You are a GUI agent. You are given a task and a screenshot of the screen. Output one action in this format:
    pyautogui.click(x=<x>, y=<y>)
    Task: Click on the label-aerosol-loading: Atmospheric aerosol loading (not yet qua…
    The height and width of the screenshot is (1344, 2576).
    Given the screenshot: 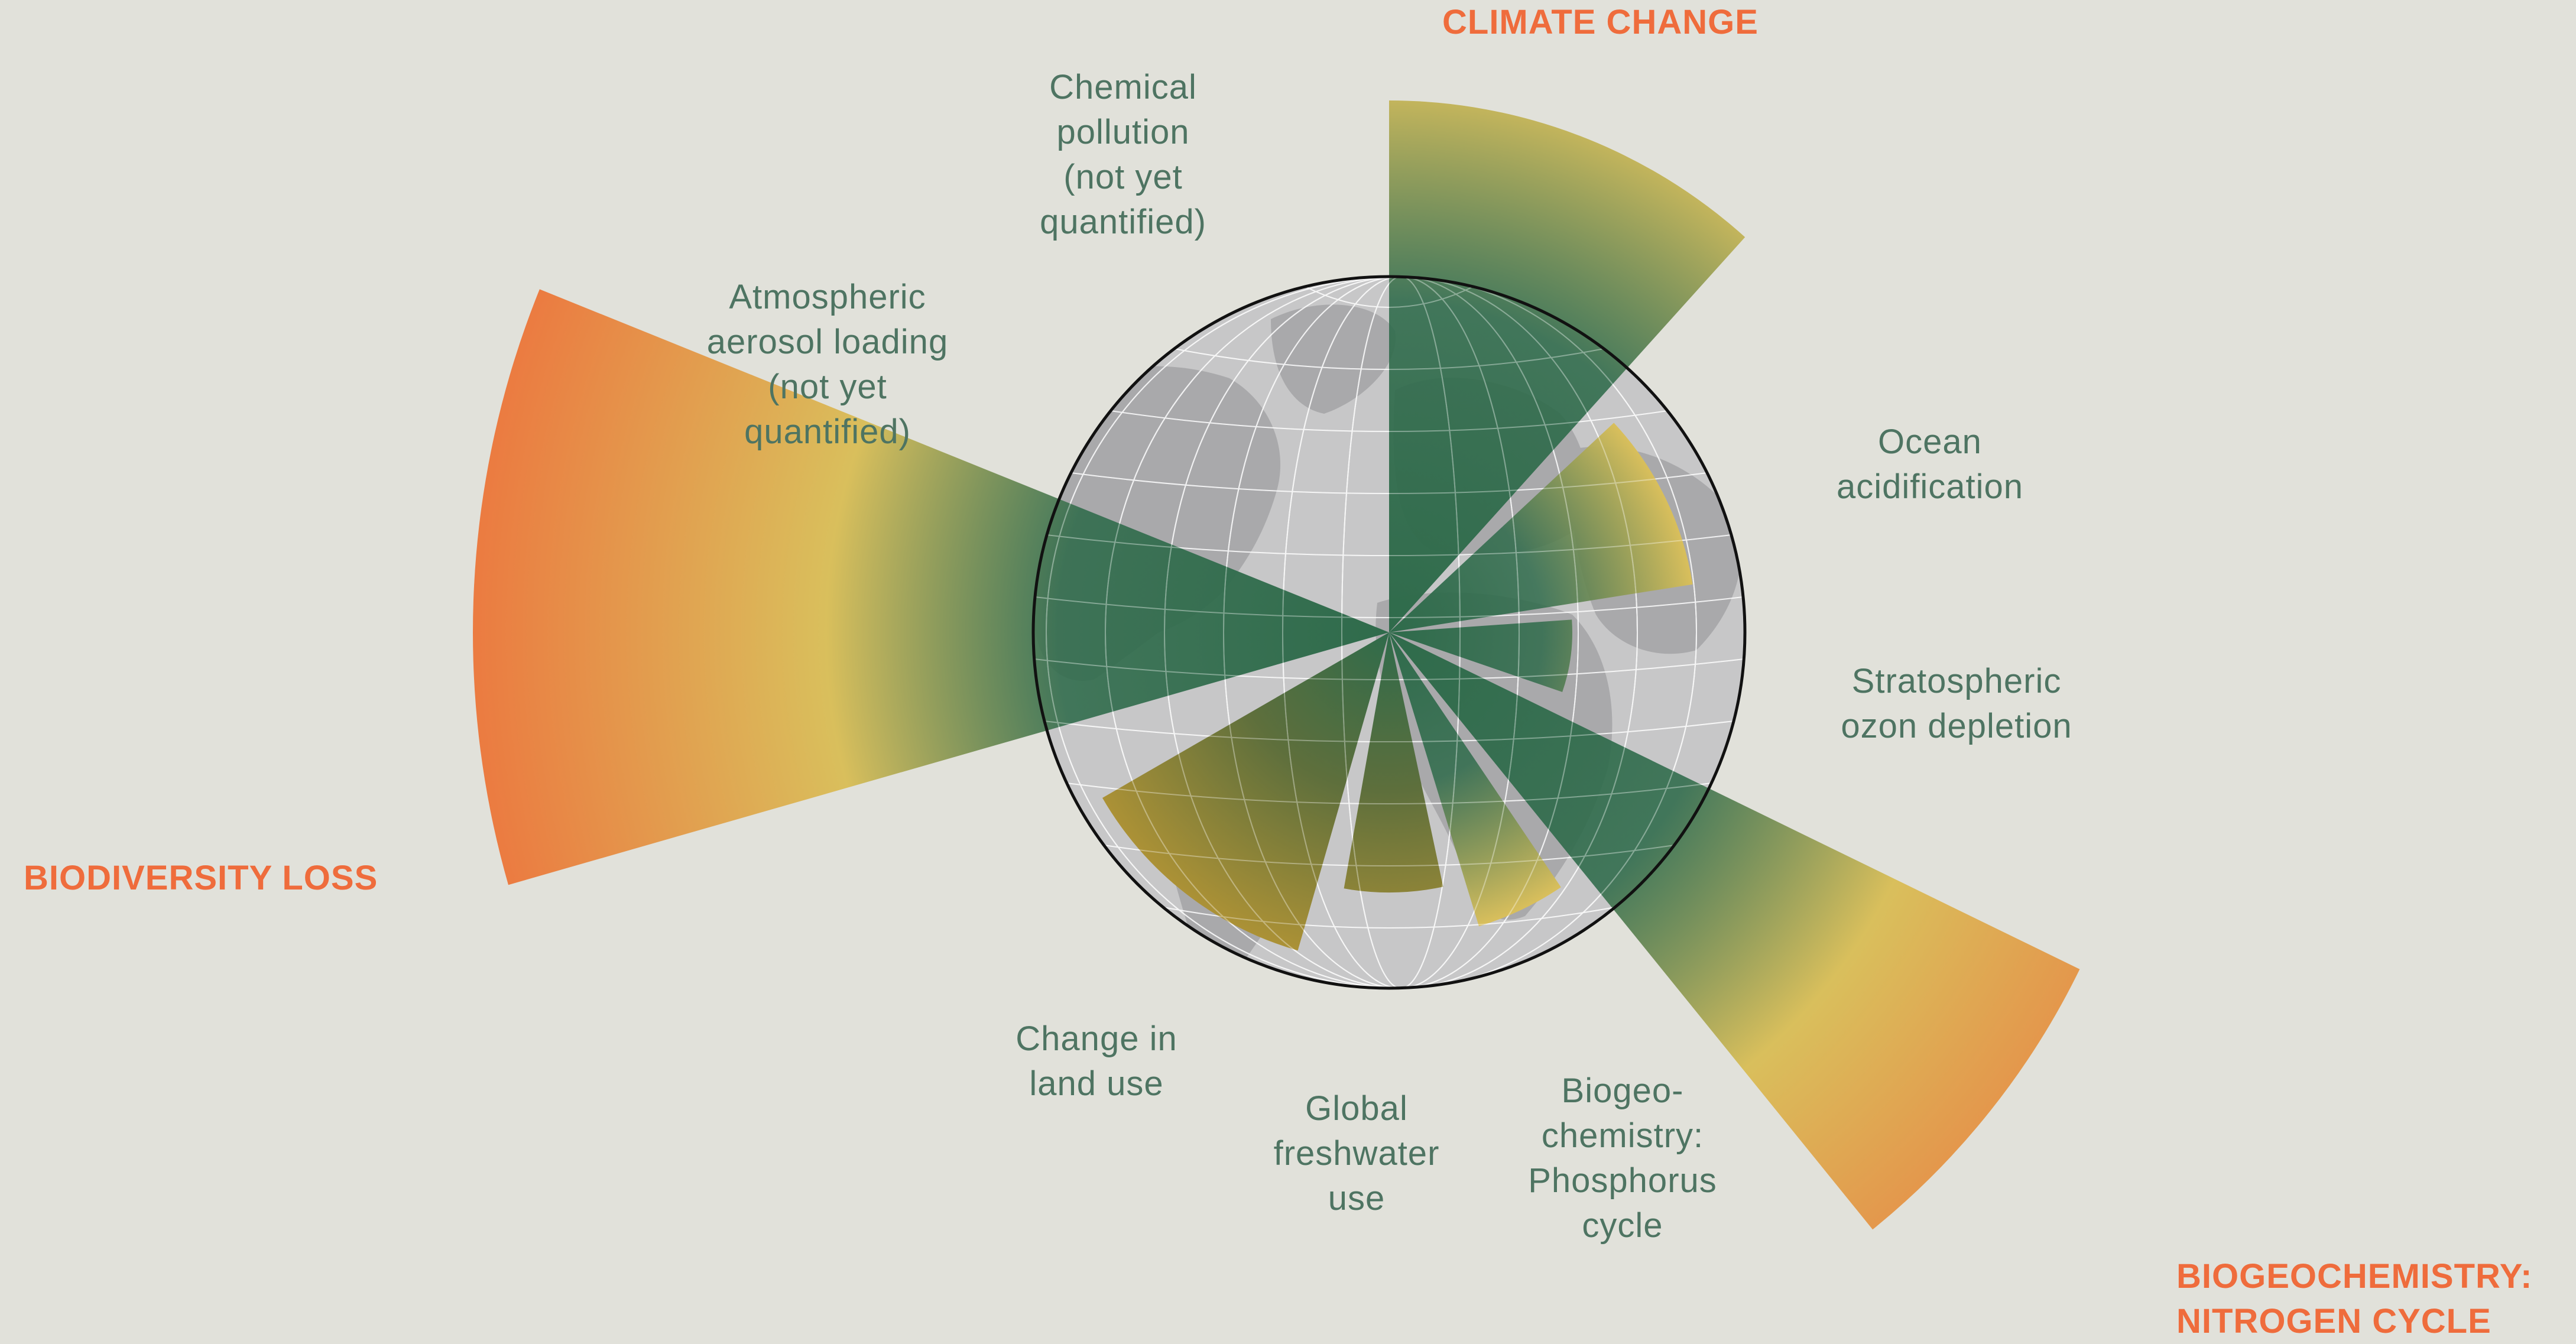 What is the action you would take?
    pyautogui.click(x=827, y=365)
    